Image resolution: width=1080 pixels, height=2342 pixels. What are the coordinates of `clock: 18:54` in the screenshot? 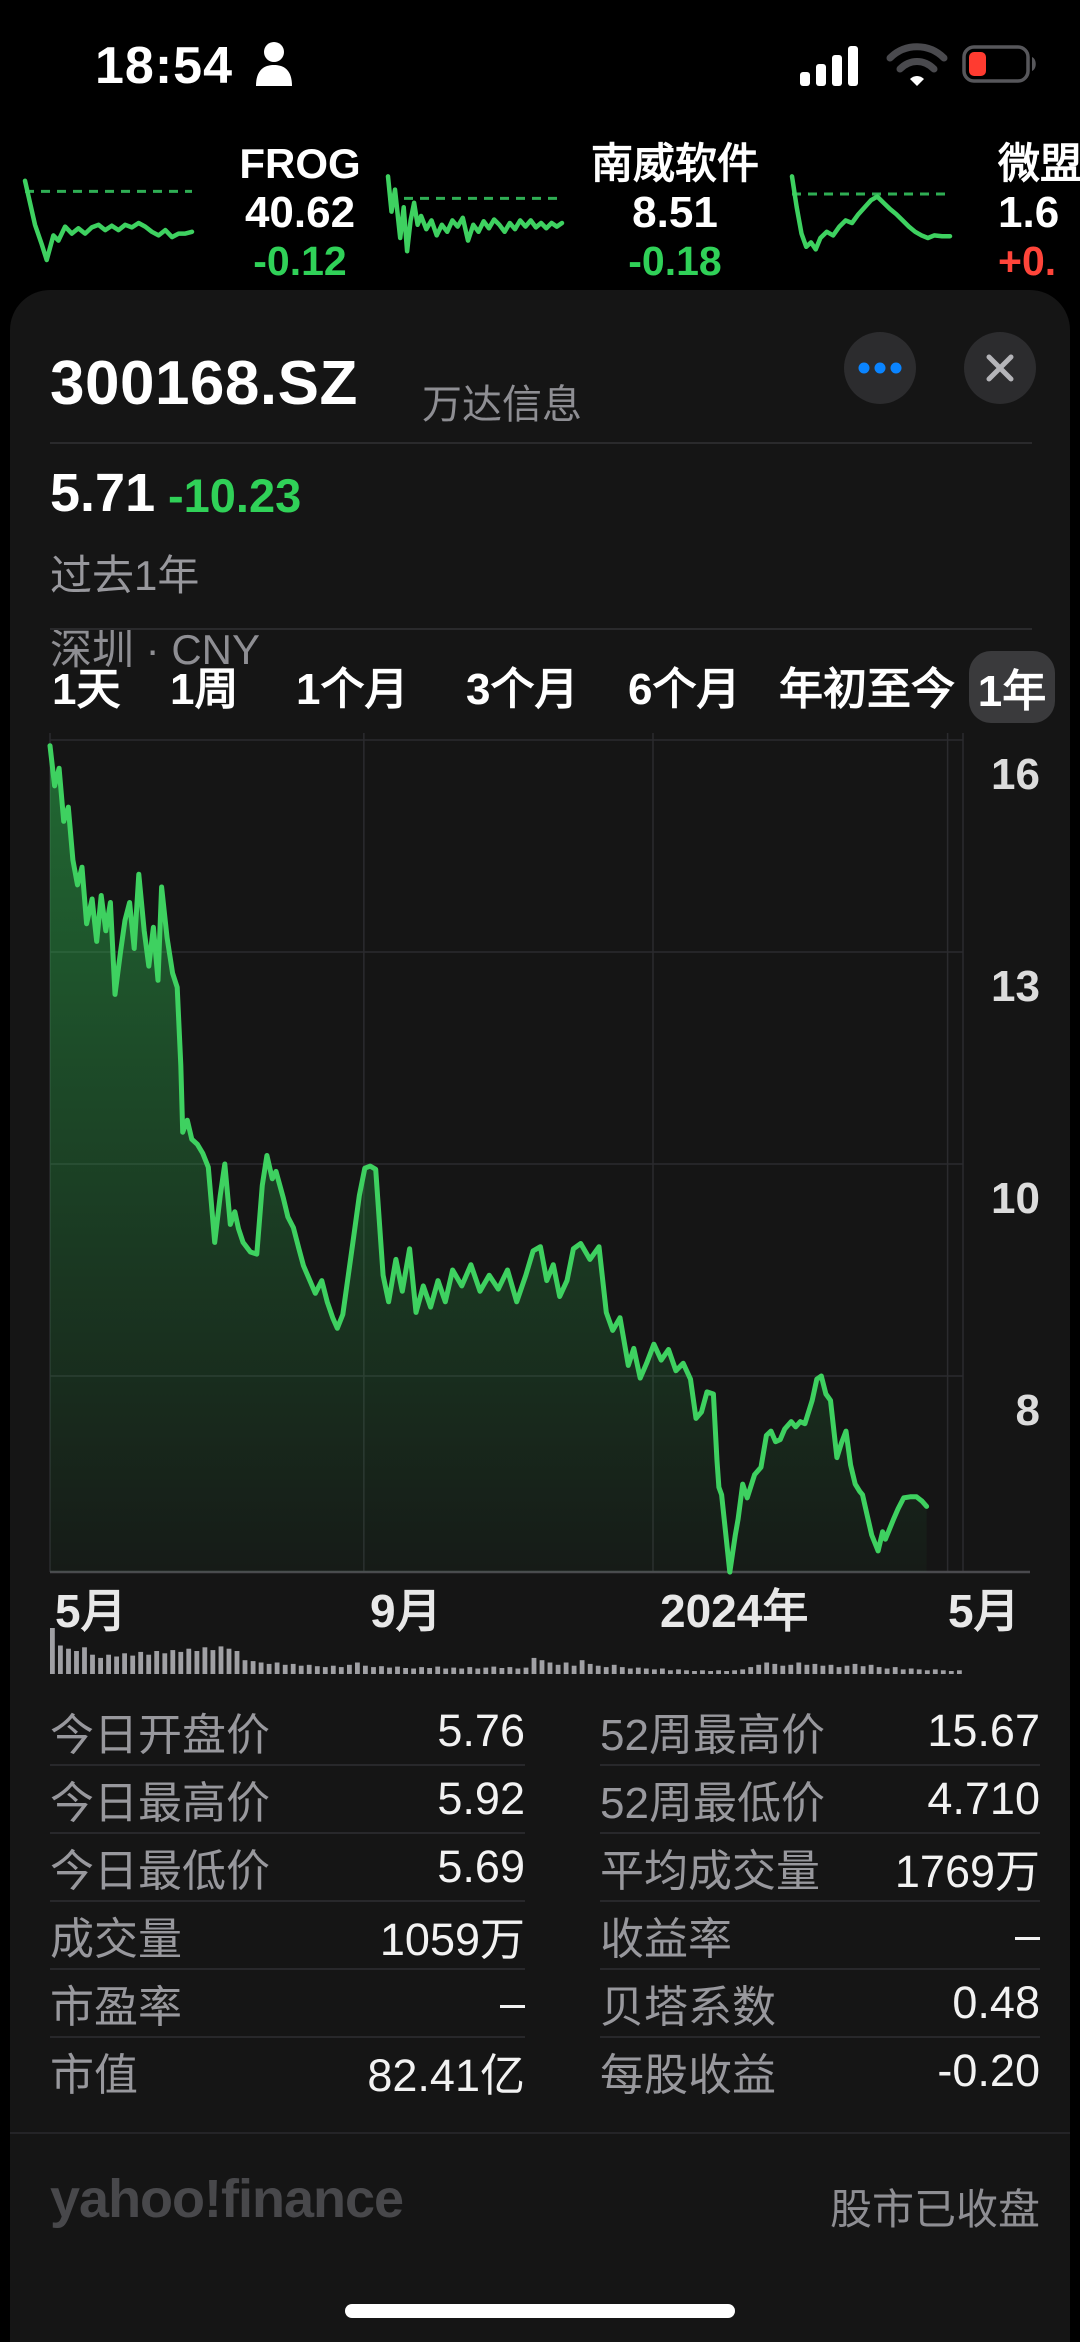 It's located at (164, 66).